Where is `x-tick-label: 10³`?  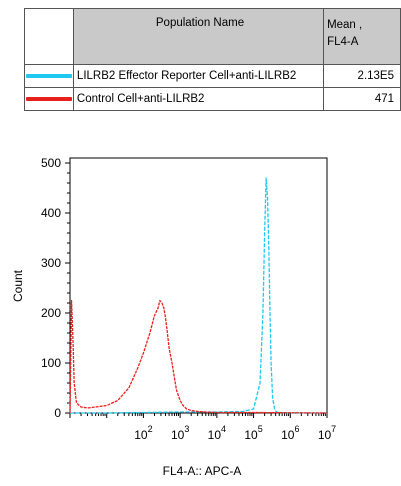
x-tick-label: 10³ is located at coordinates (180, 433).